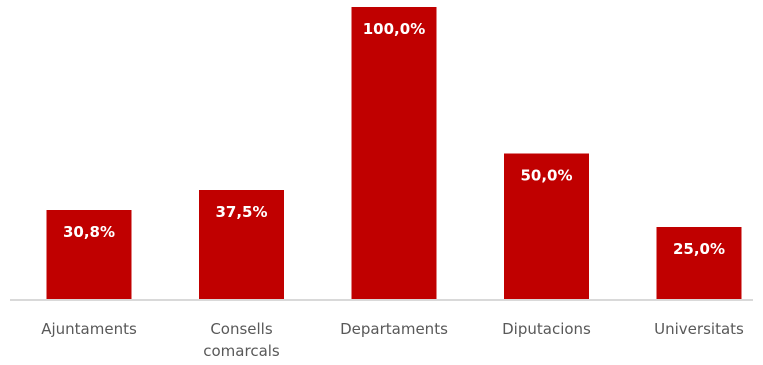  What do you see at coordinates (89, 232) in the screenshot?
I see `value-label-0: 30,8%` at bounding box center [89, 232].